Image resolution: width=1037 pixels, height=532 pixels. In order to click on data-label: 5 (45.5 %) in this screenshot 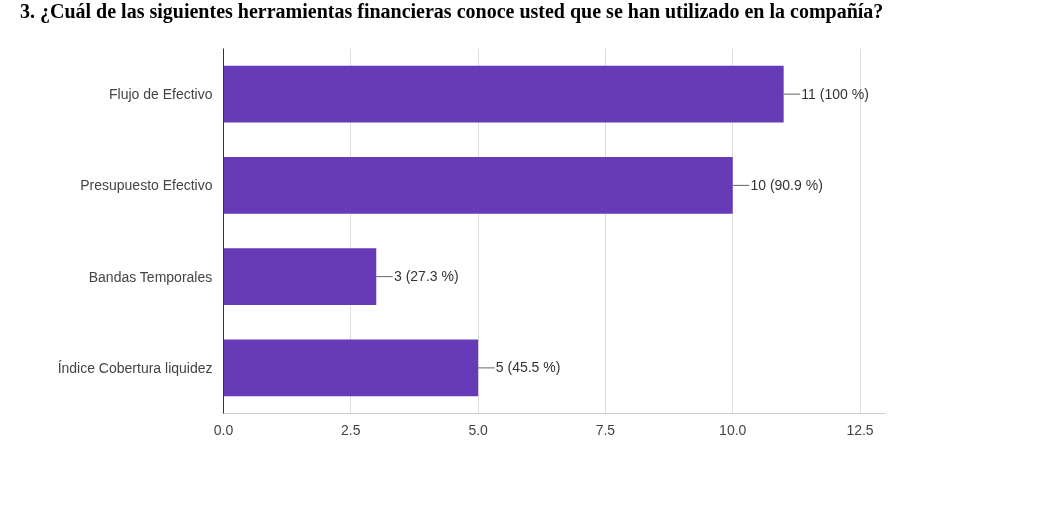, I will do `click(528, 367)`.